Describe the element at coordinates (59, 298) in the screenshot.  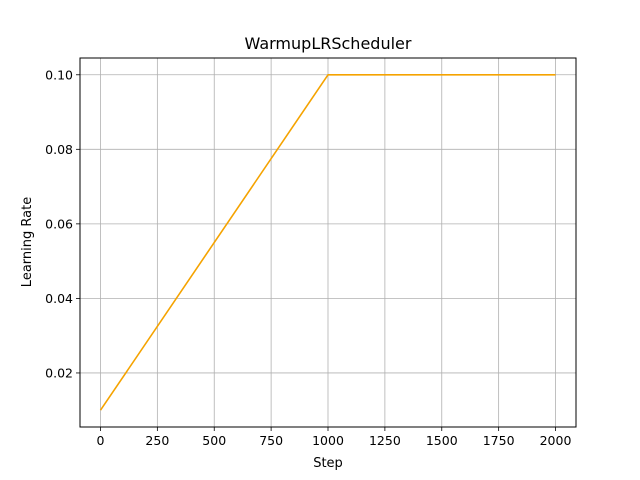
I see `y-tick-label: 0.04` at that location.